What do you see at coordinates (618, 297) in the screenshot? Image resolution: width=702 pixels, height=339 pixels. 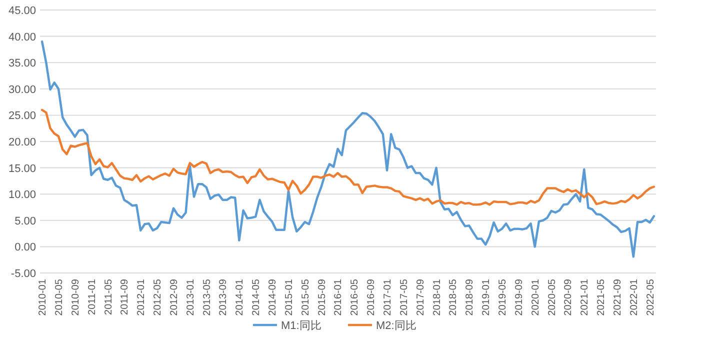 I see `x-tick-label: 2021-09` at bounding box center [618, 297].